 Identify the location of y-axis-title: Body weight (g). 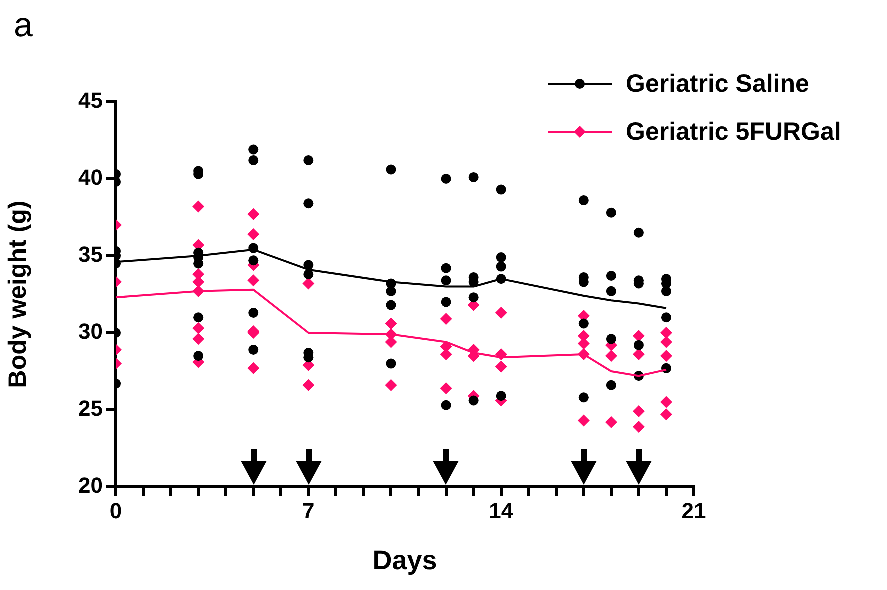
(18, 294).